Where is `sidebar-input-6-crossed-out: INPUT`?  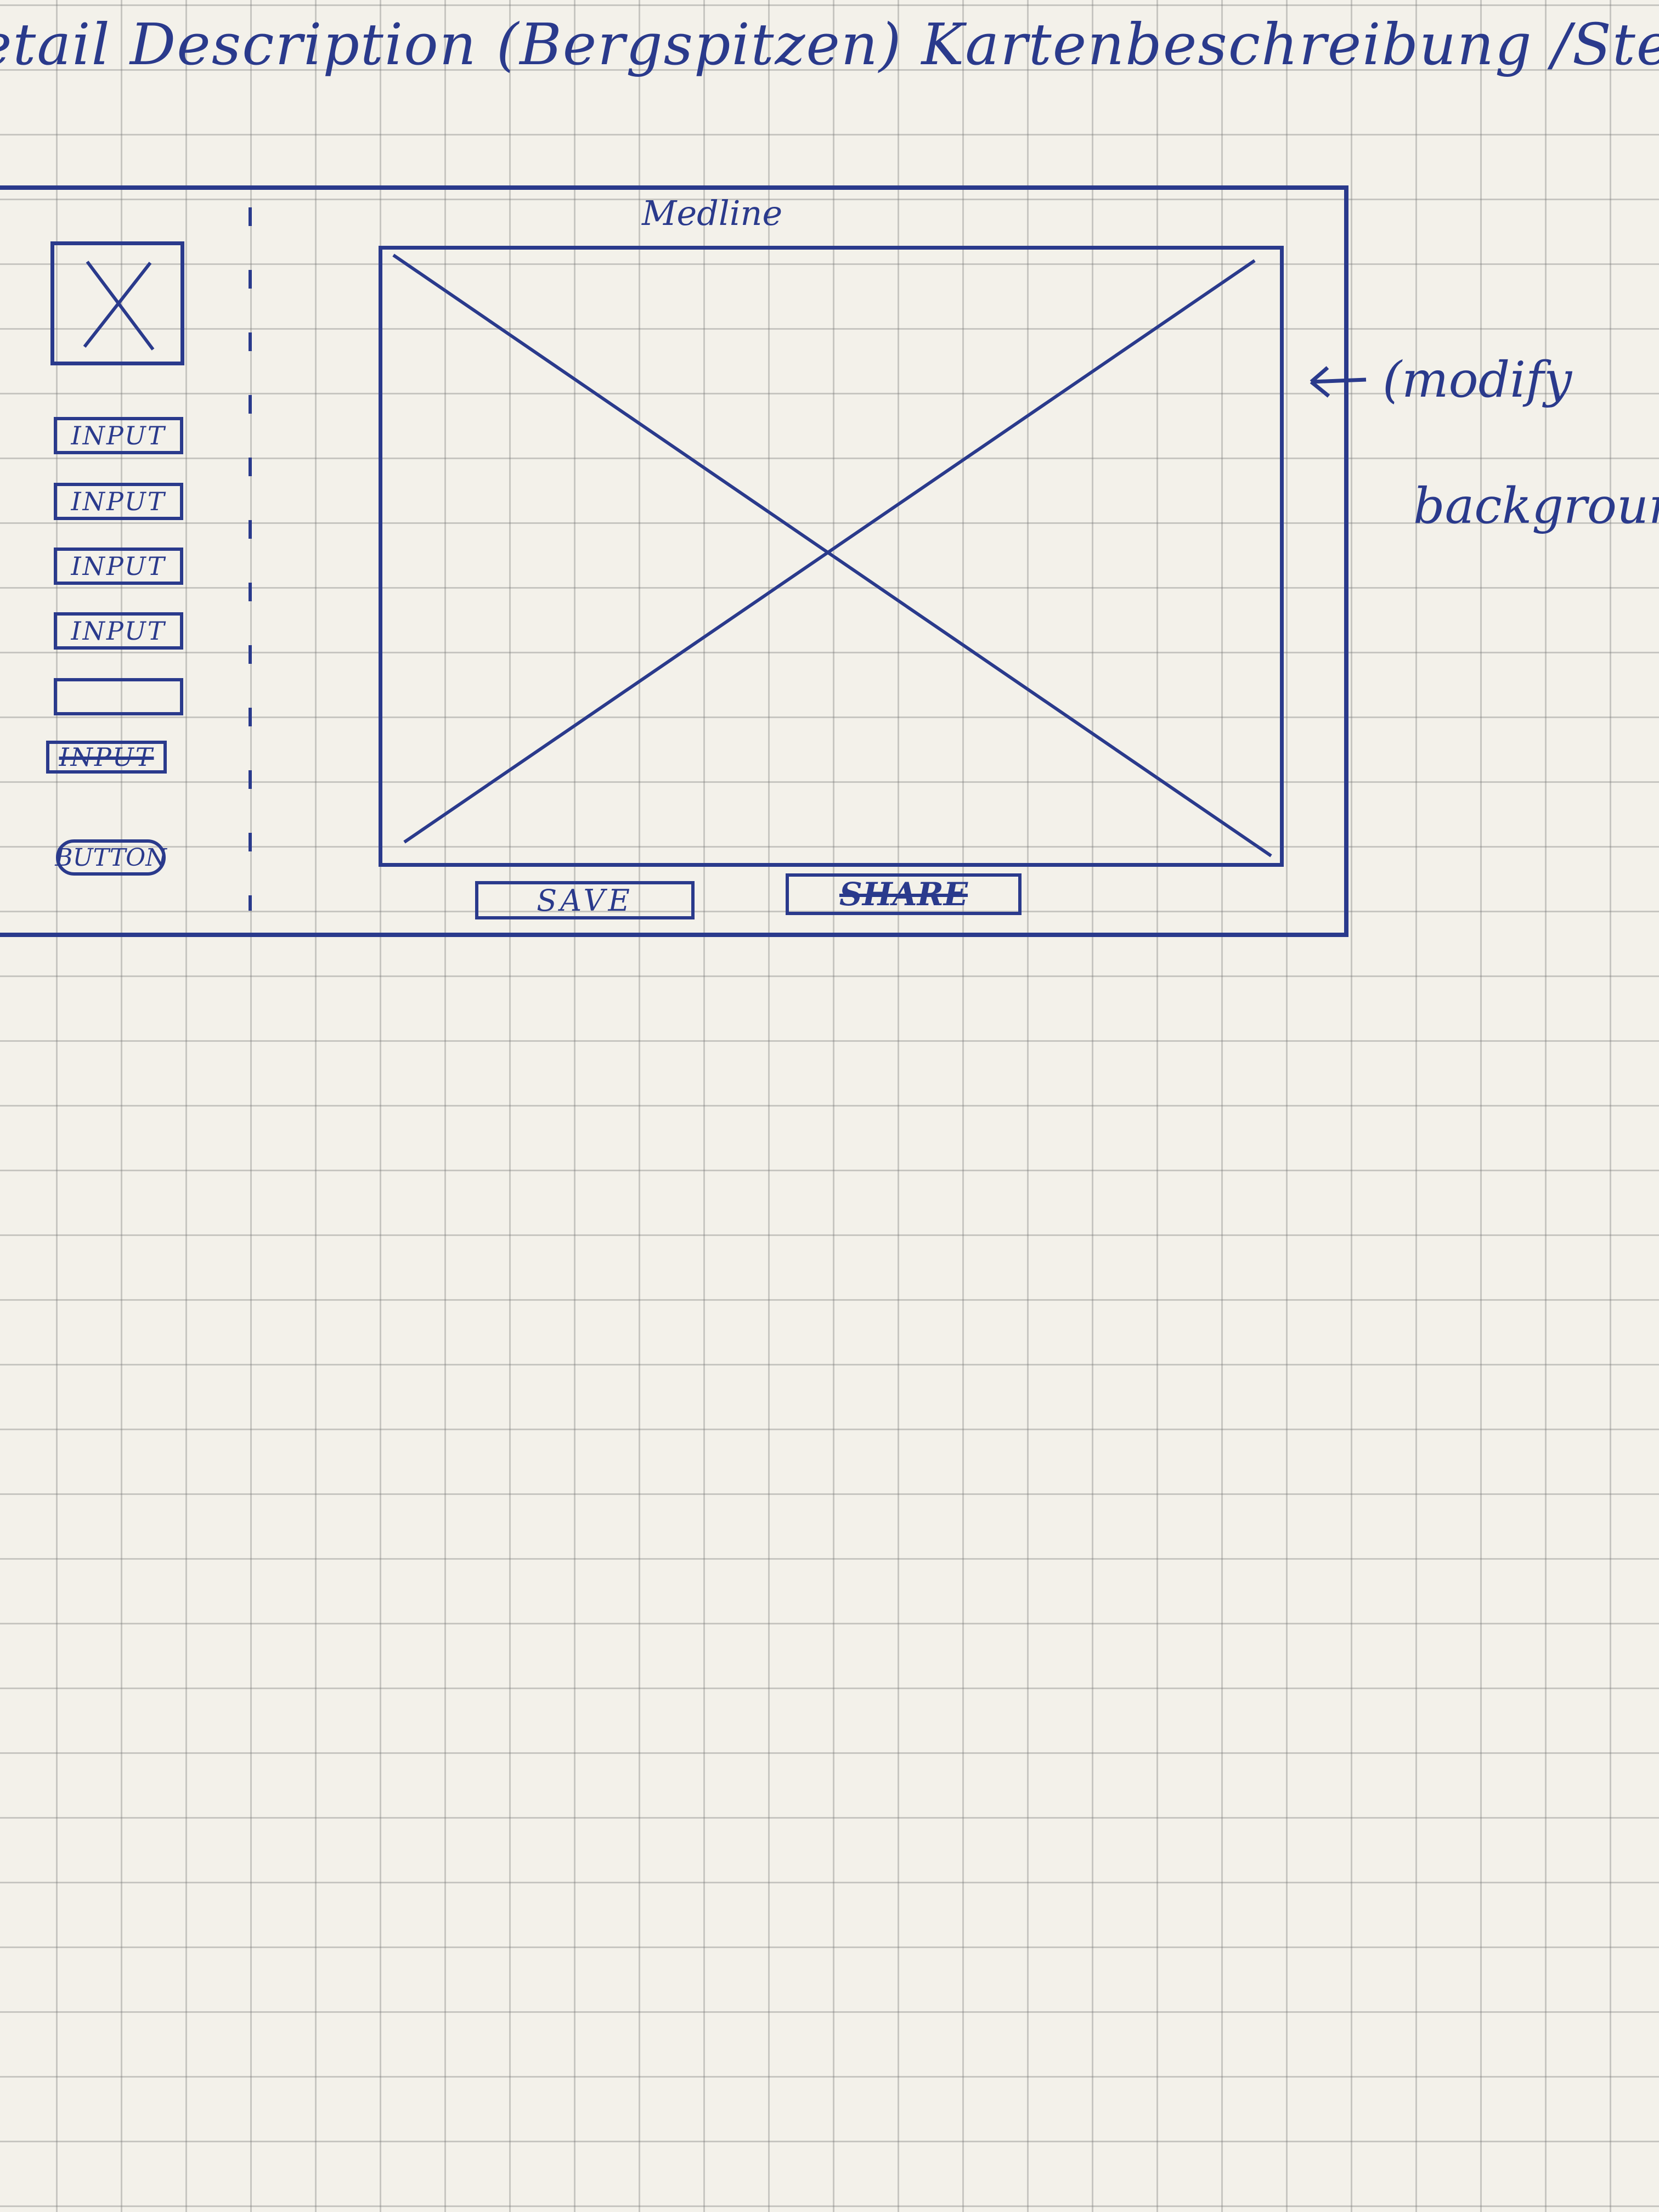 sidebar-input-6-crossed-out: INPUT is located at coordinates (107, 758).